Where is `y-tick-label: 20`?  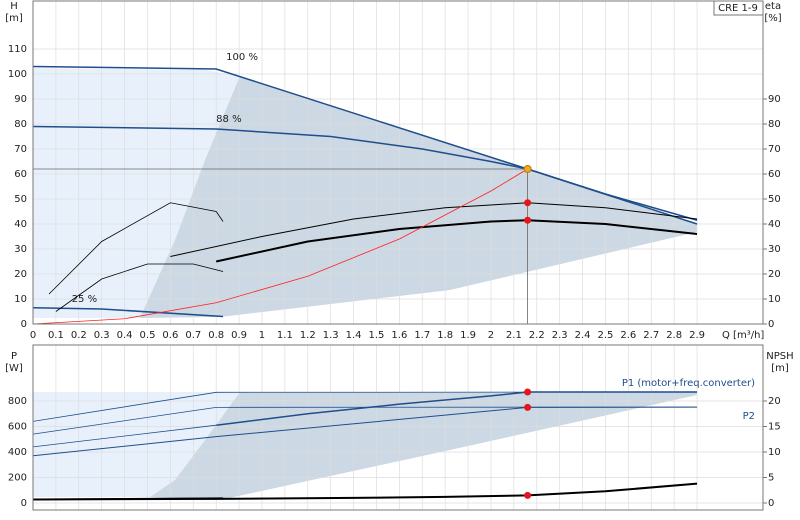 y-tick-label: 20 is located at coordinates (20, 274).